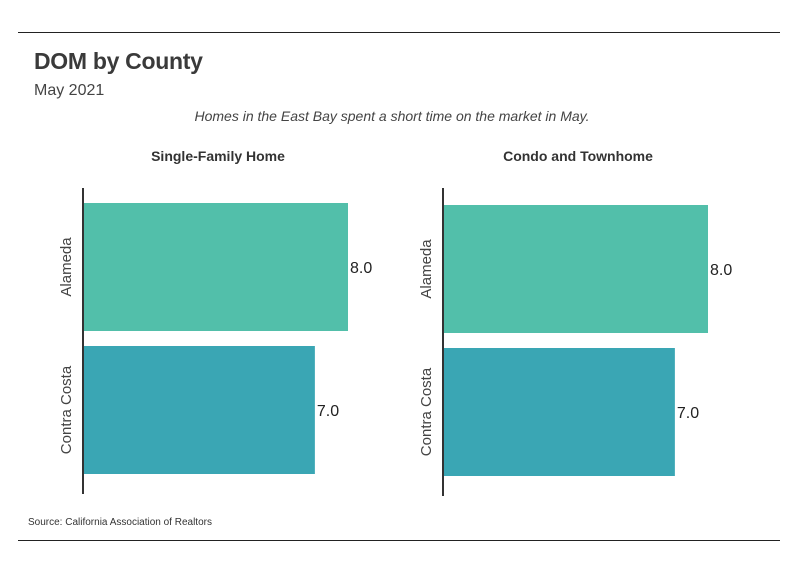  I want to click on value-label-contra-costa-1: 7.0, so click(328, 411).